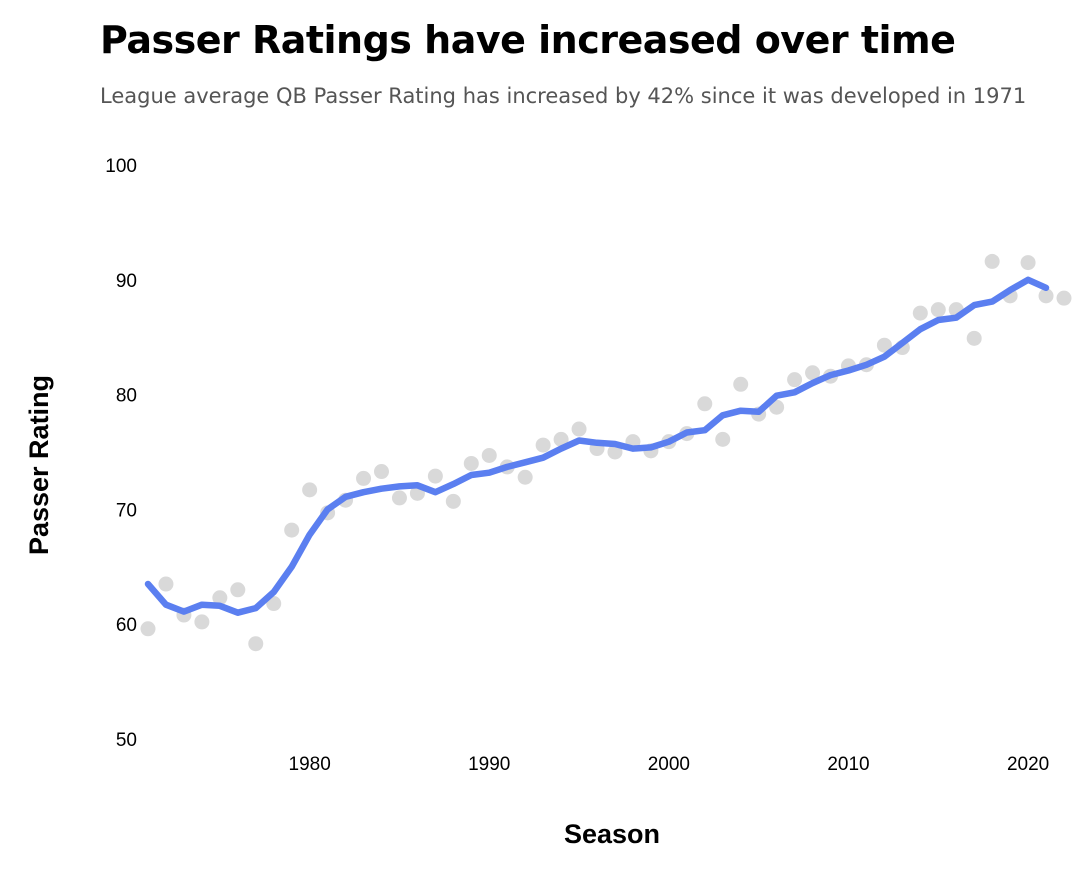  What do you see at coordinates (612, 834) in the screenshot?
I see `x-axis-title: Season` at bounding box center [612, 834].